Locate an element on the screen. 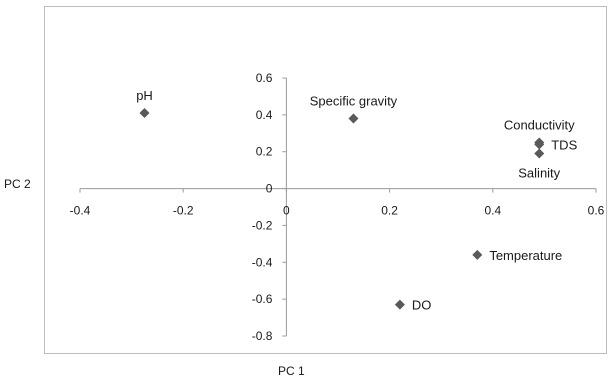  x-tick-label: -0.4 is located at coordinates (80, 211).